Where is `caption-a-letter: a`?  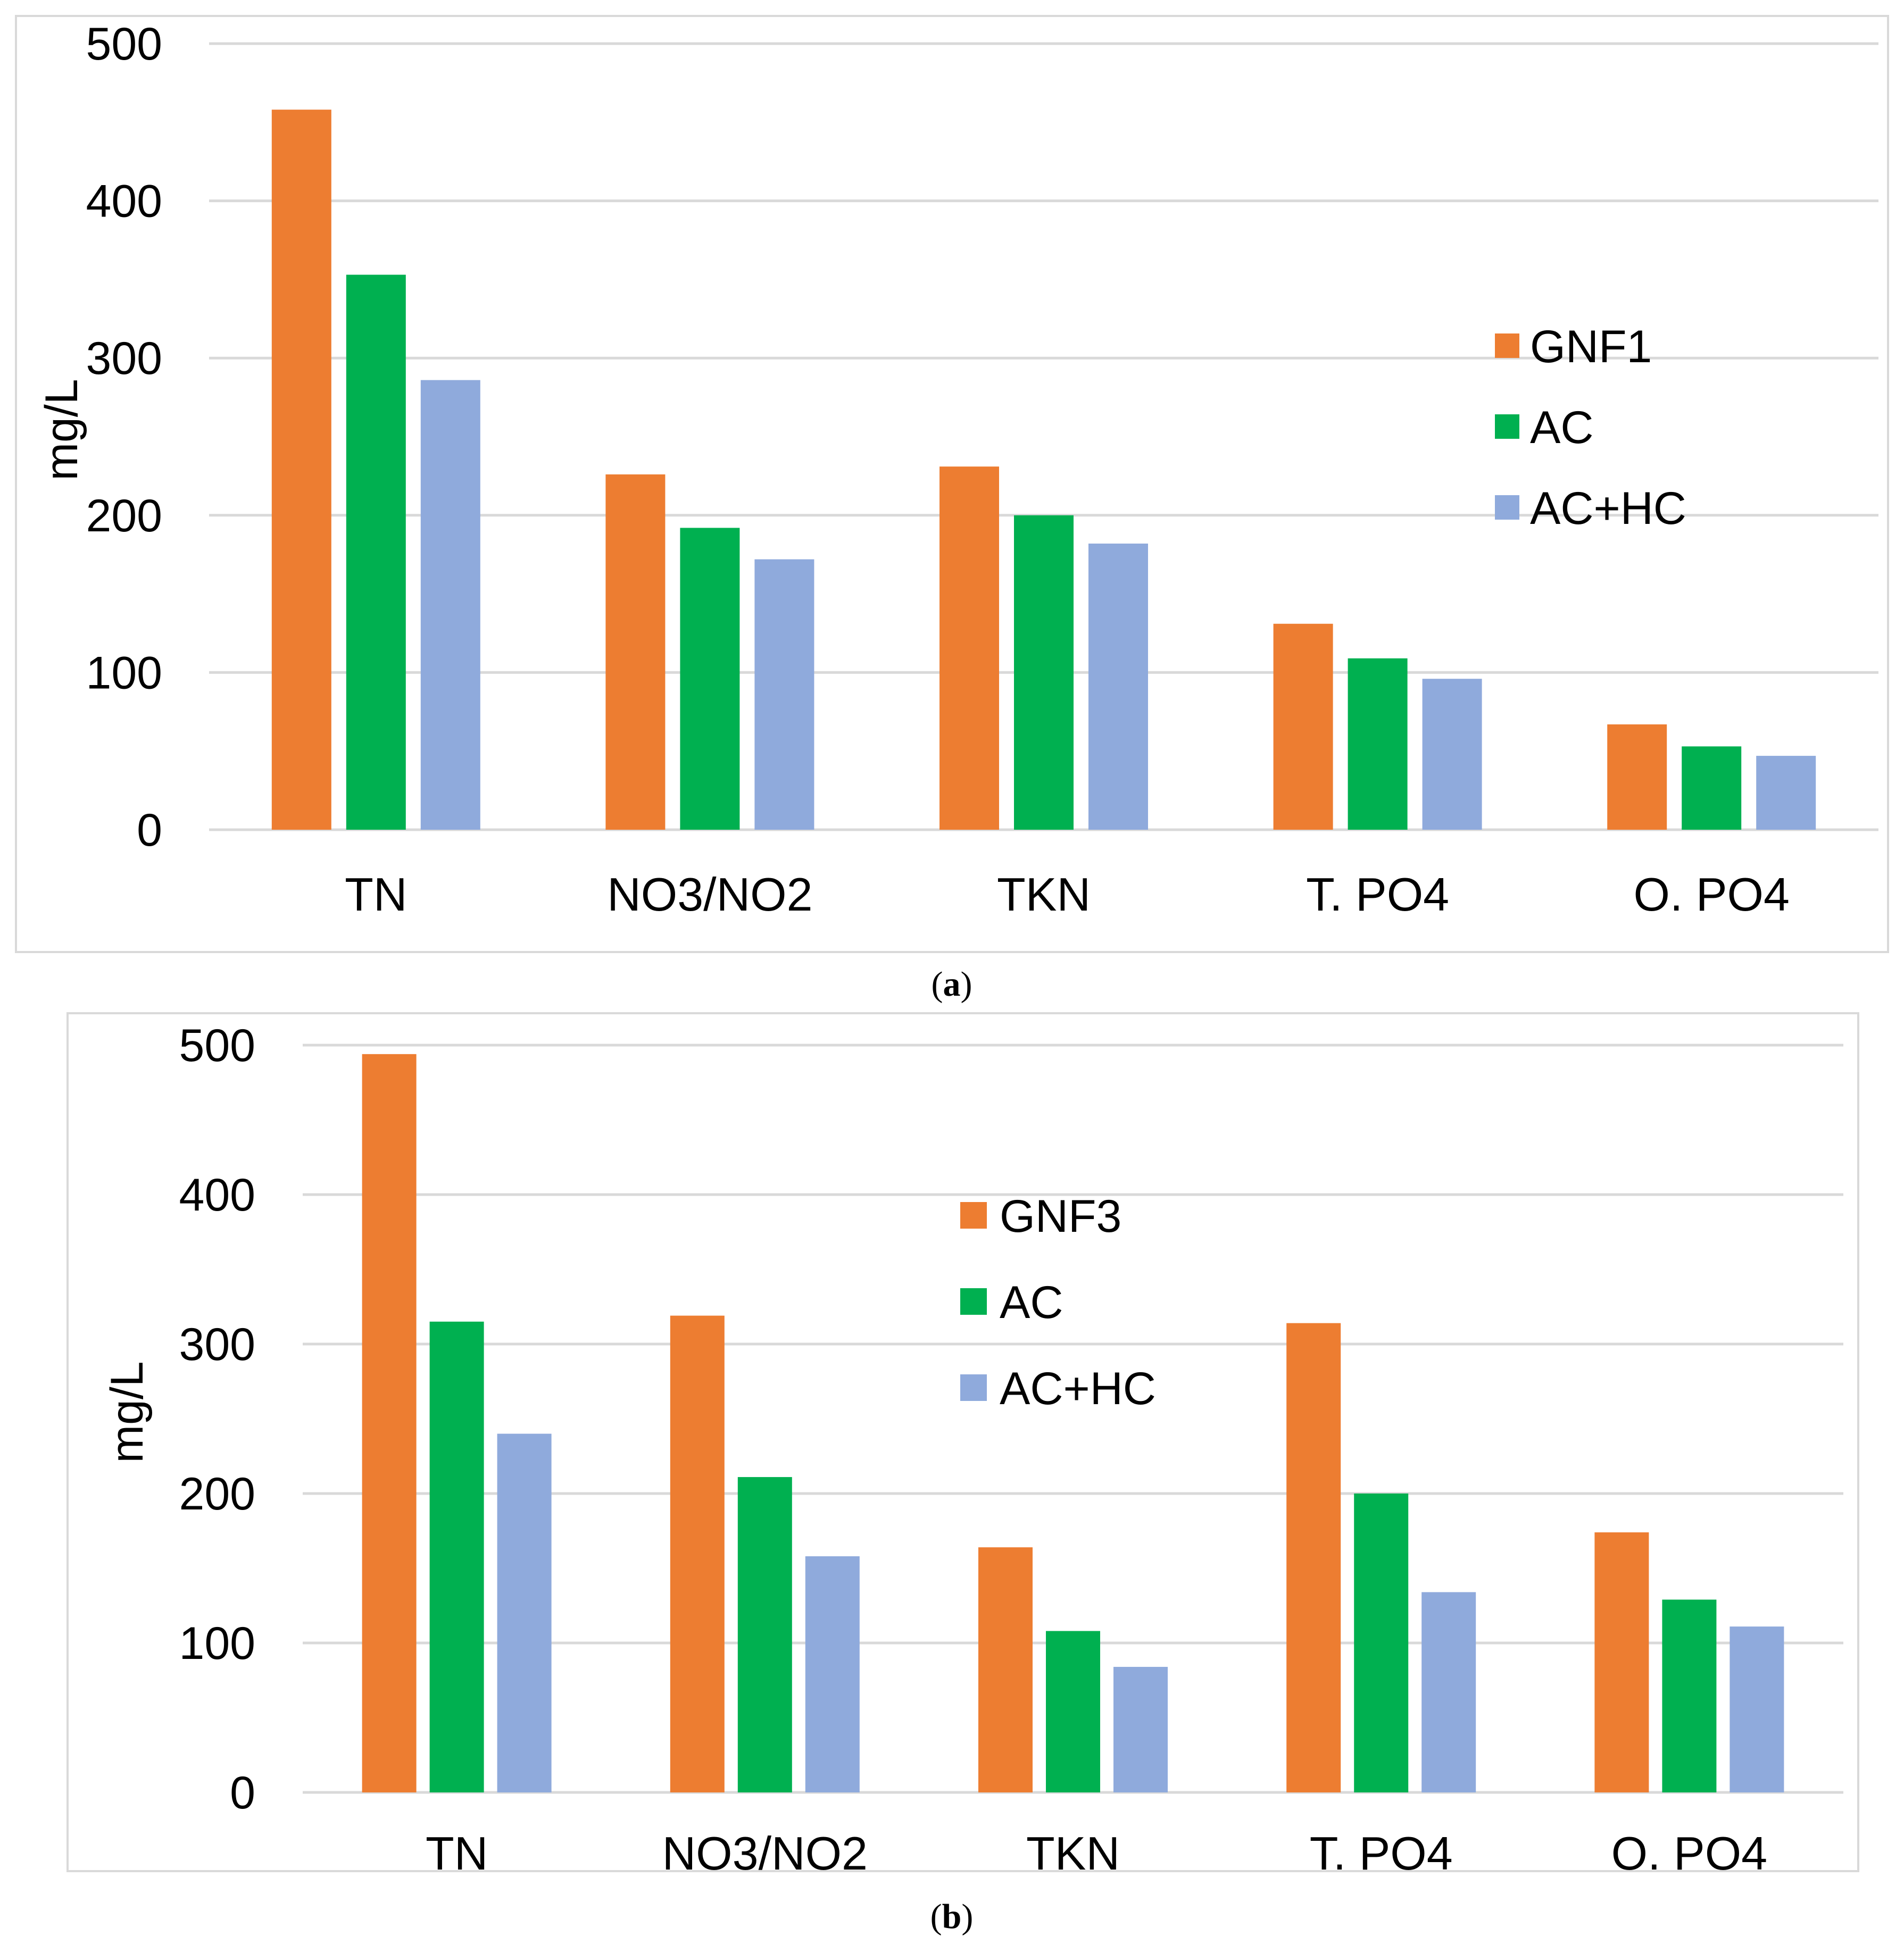
caption-a-letter: a is located at coordinates (952, 984).